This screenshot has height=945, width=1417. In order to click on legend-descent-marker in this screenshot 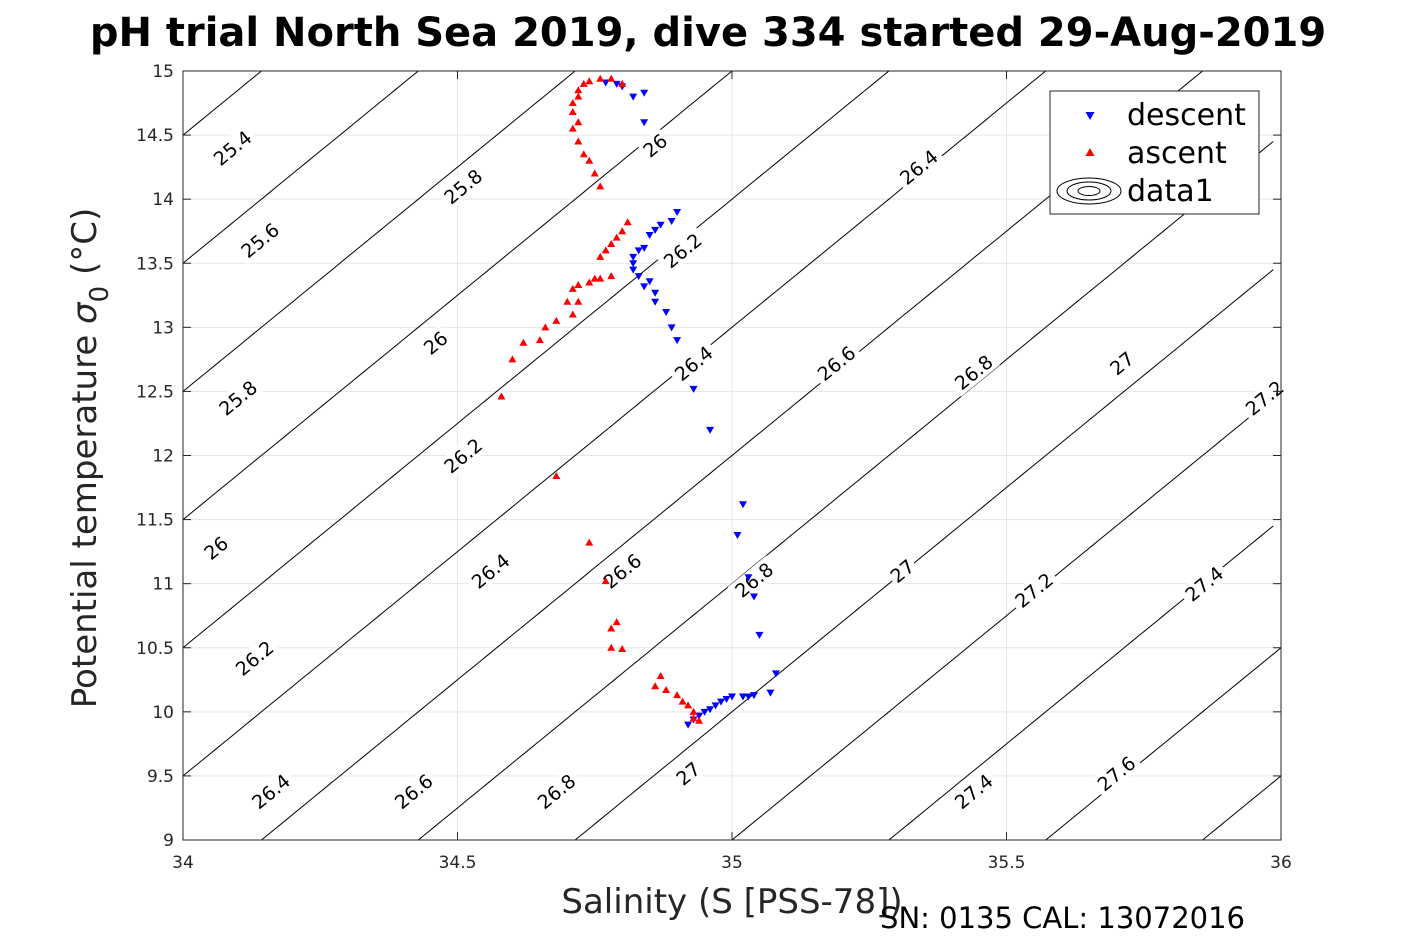, I will do `click(1090, 116)`.